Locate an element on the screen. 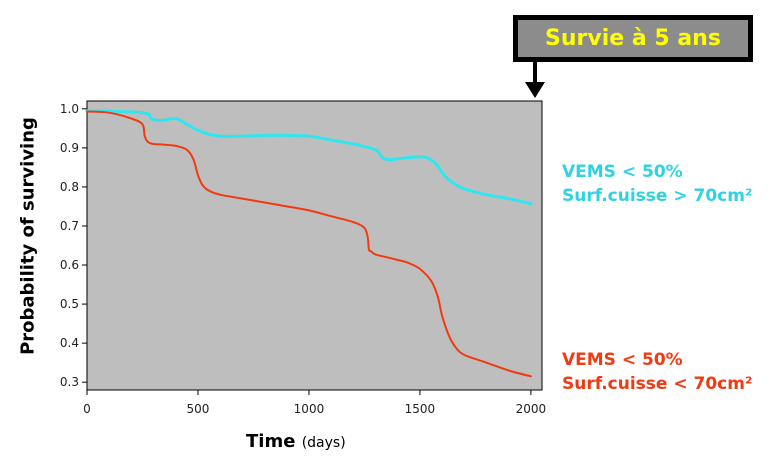 This screenshot has width=780, height=459. y-axis-label: Probability of surviving is located at coordinates (28, 236).